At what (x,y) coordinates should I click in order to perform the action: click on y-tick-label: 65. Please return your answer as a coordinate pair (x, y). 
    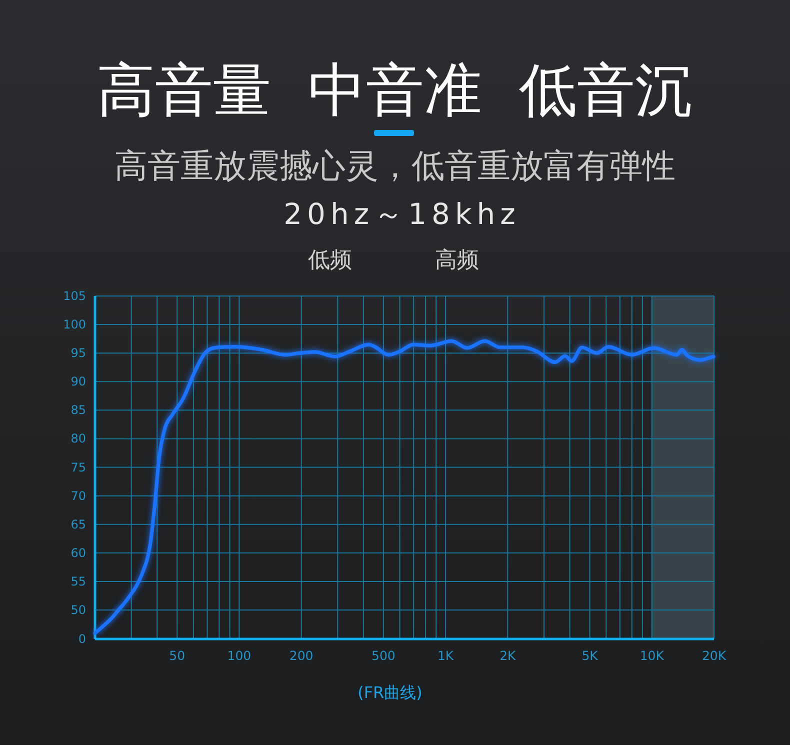
    Looking at the image, I should click on (78, 524).